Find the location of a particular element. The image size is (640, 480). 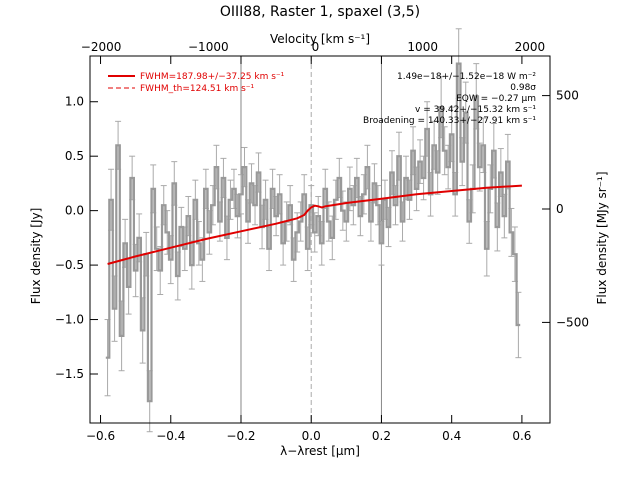

annotation-broadening: Broadening = 140.33+/−27.91 km s⁻¹ is located at coordinates (449, 121).